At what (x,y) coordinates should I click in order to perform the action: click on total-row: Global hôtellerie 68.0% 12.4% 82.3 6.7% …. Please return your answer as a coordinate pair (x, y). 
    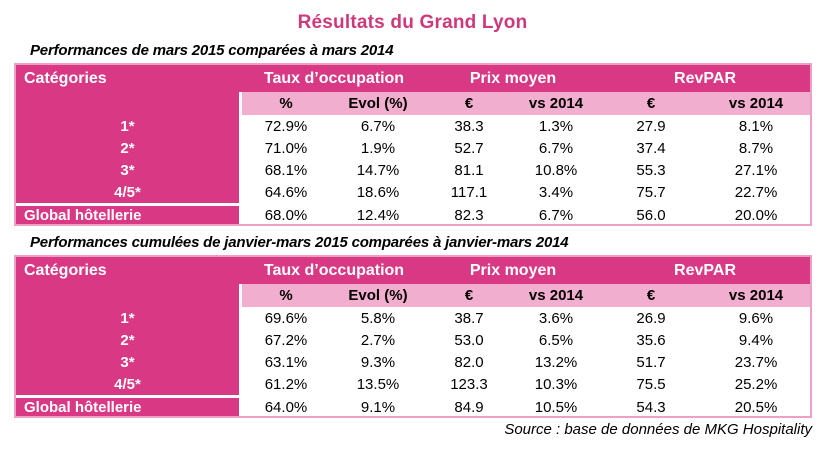
    Looking at the image, I should click on (413, 213).